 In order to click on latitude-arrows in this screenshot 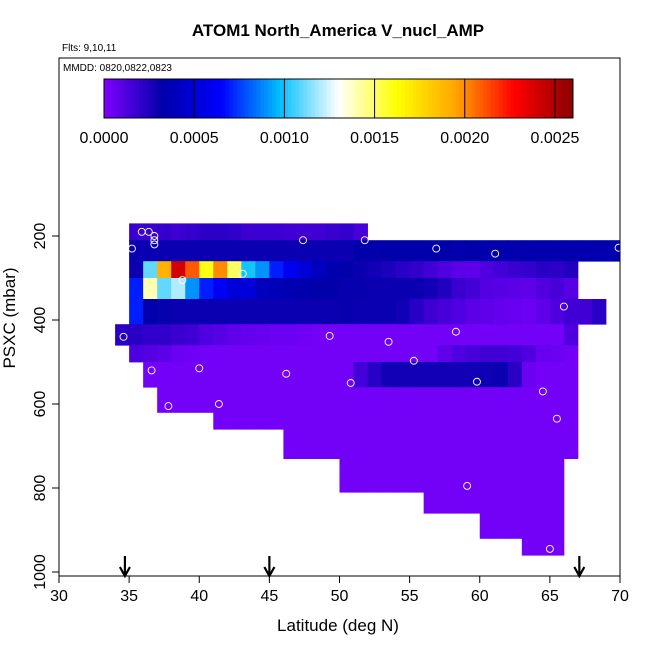, I will do `click(352, 567)`.